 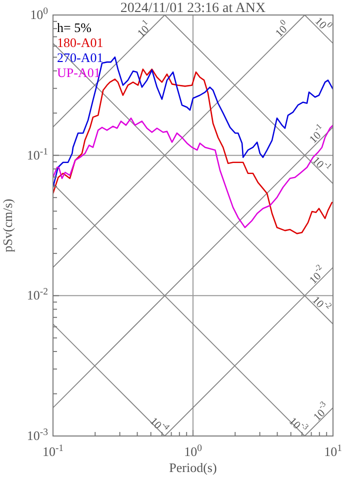 What do you see at coordinates (37, 434) in the screenshot?
I see `y-tick-label: 10$^{-3}$` at bounding box center [37, 434].